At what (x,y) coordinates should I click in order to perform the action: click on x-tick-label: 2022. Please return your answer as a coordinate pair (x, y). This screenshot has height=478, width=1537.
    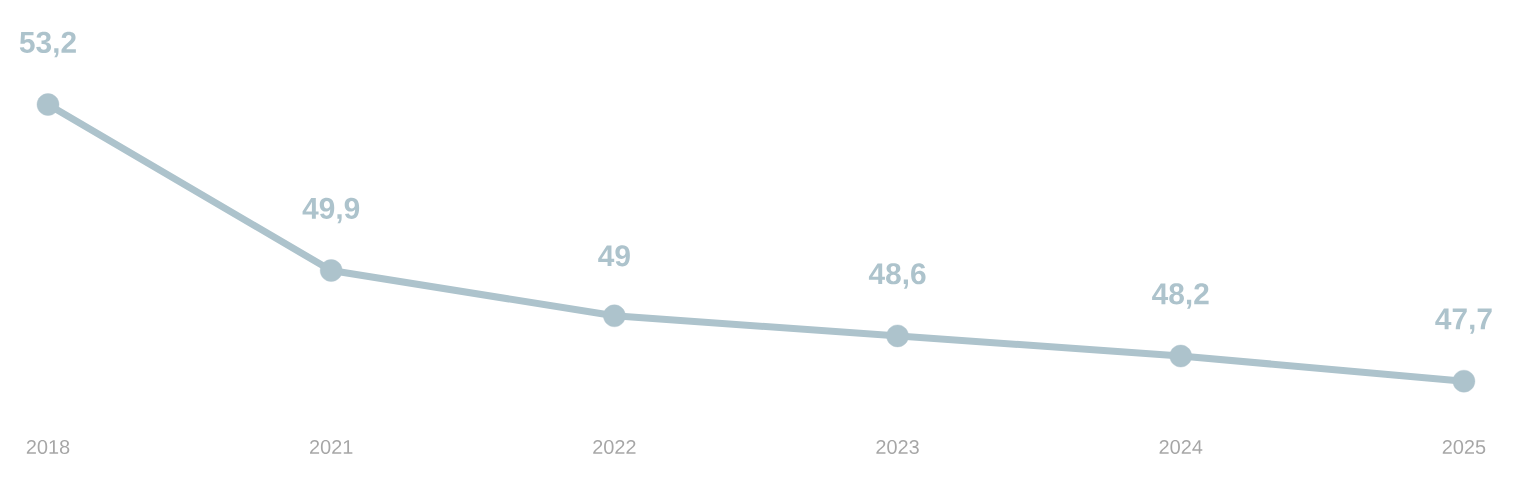
    Looking at the image, I should click on (614, 447).